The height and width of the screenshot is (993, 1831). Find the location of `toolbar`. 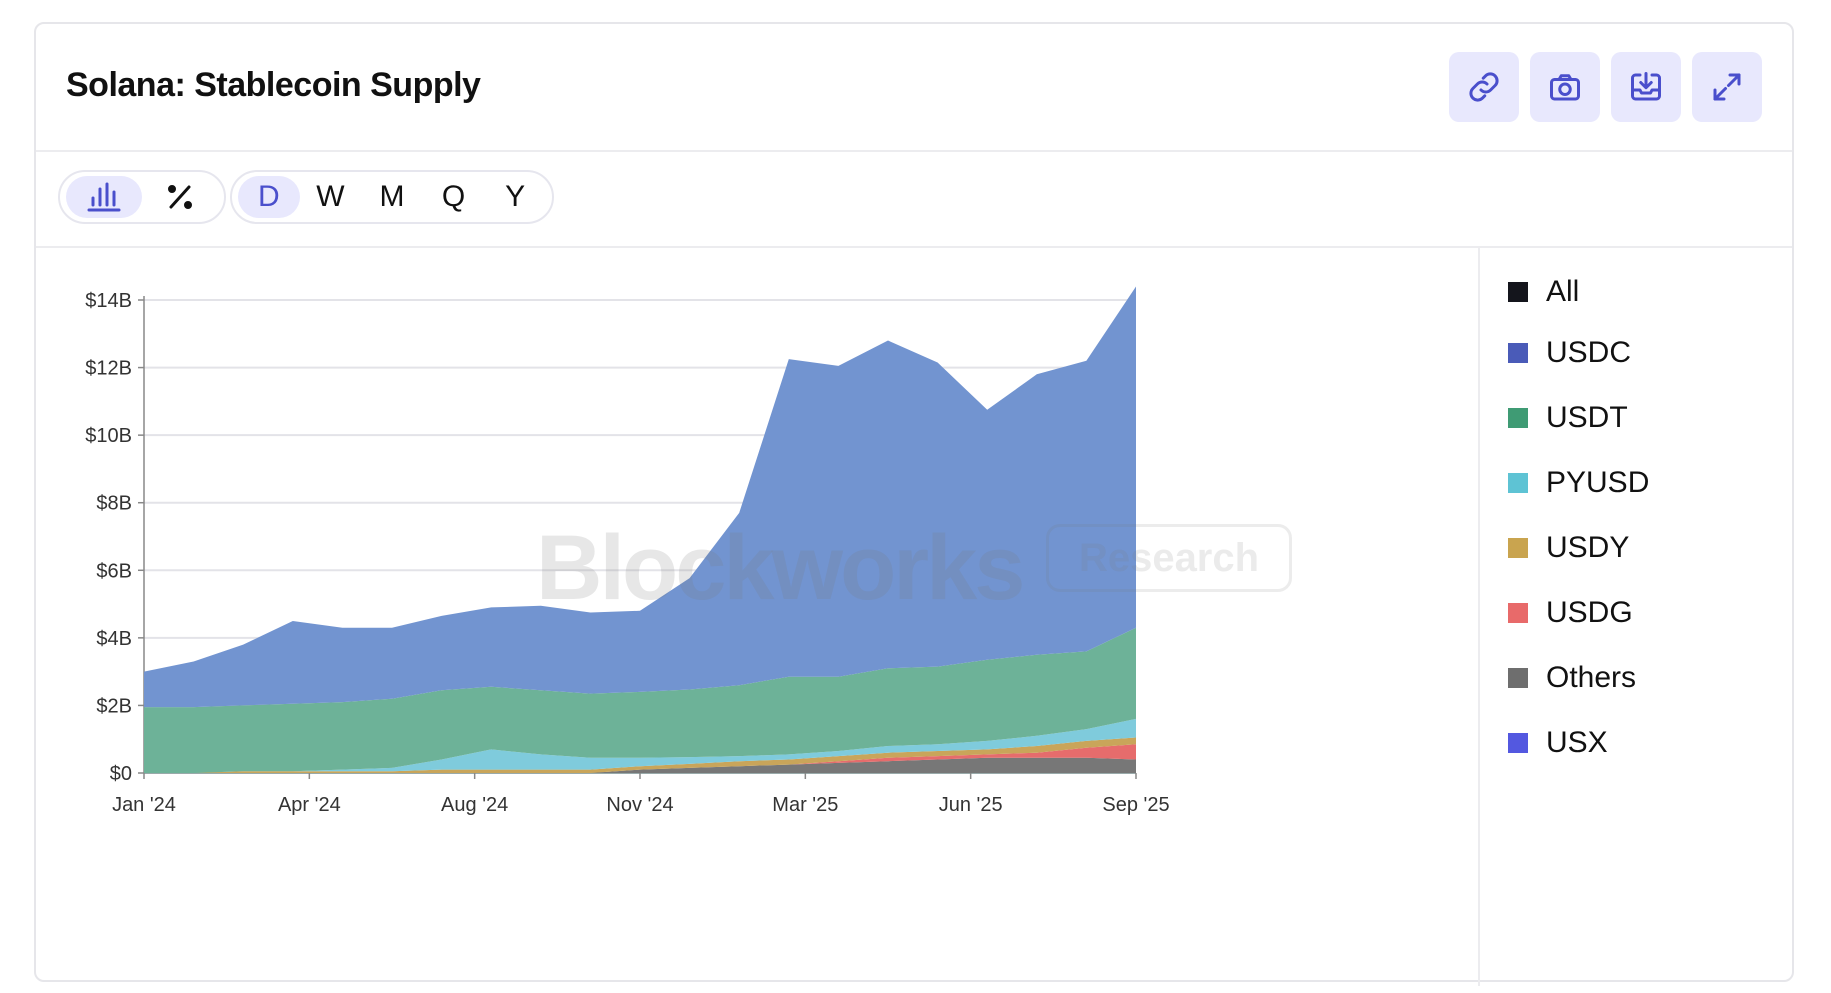

toolbar is located at coordinates (1605, 87).